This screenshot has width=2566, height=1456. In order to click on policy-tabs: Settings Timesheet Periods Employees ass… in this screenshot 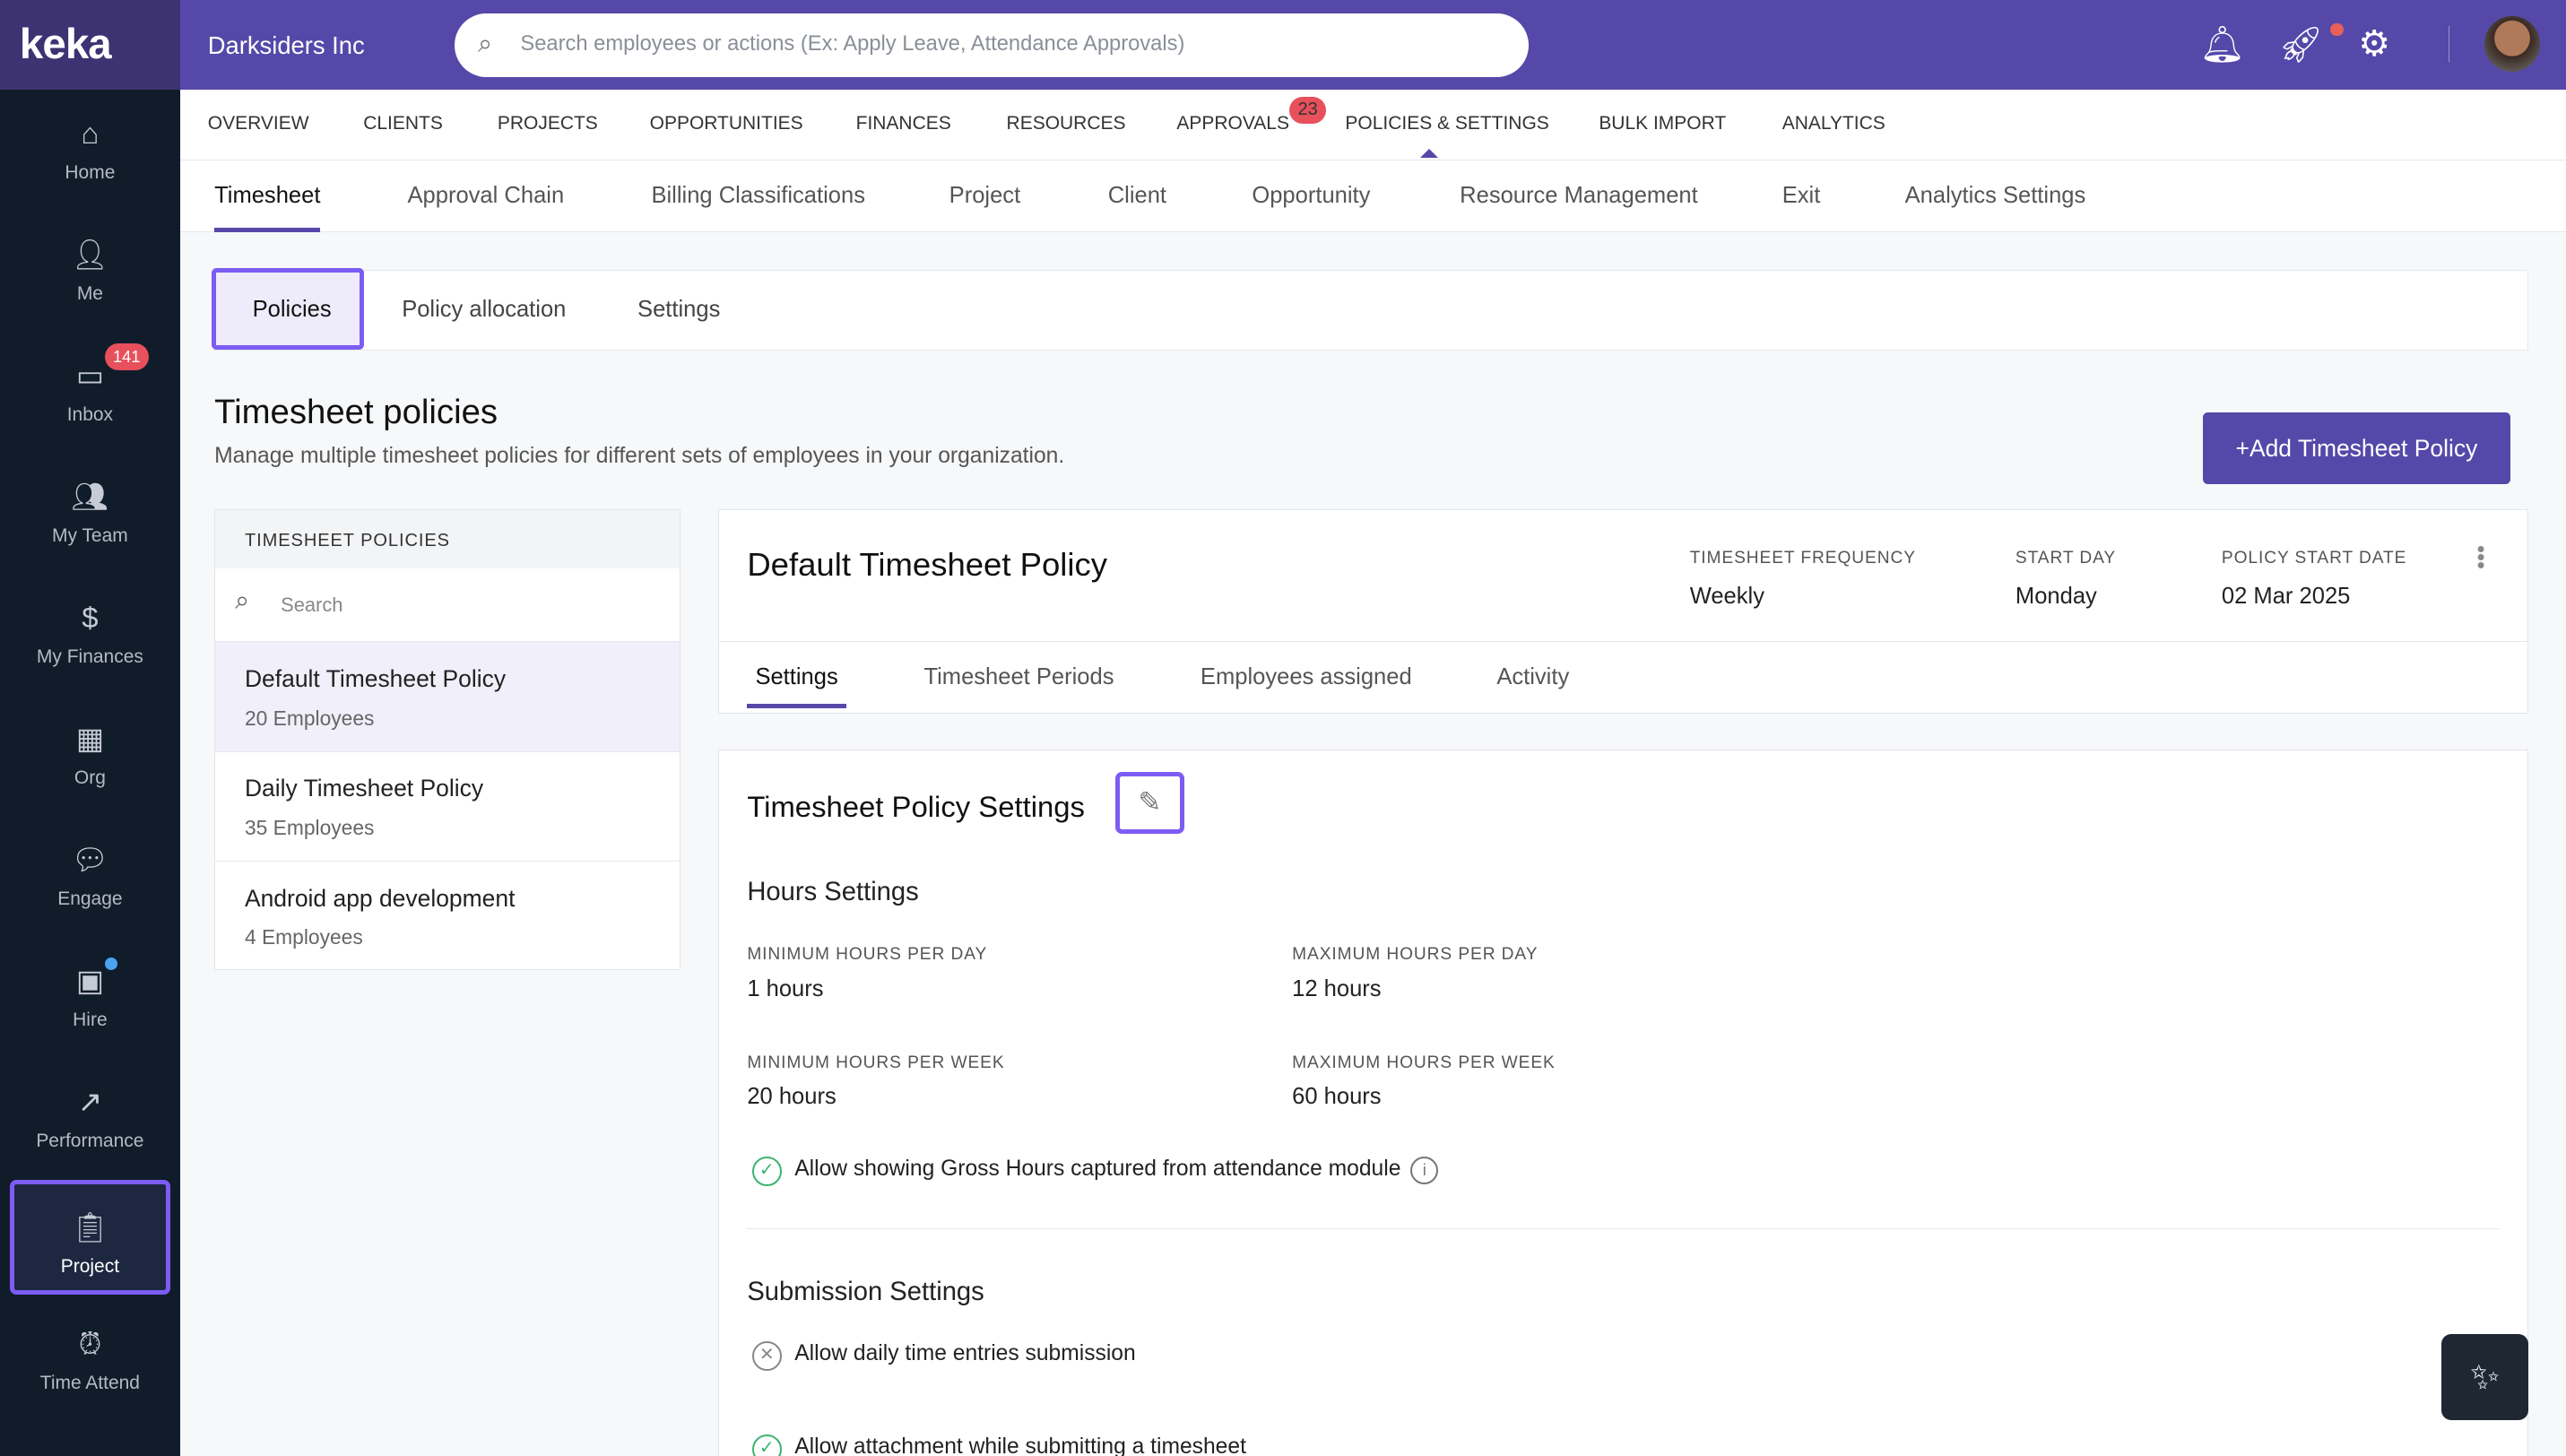, I will do `click(1624, 674)`.